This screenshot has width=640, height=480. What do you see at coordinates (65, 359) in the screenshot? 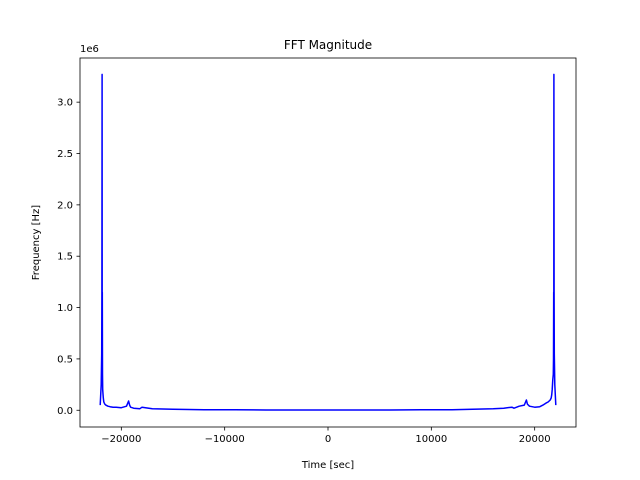
I see `y-tick-label: 0.5` at bounding box center [65, 359].